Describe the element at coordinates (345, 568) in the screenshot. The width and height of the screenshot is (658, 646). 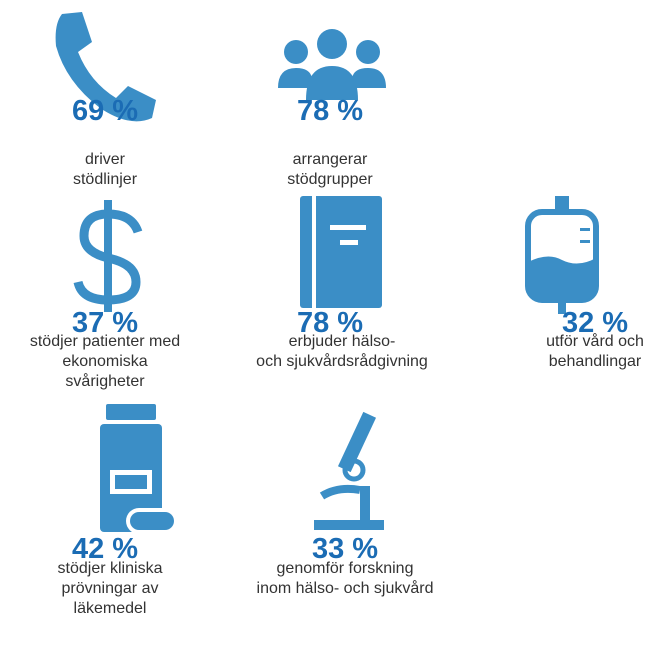
I see `description: genomför forskning` at that location.